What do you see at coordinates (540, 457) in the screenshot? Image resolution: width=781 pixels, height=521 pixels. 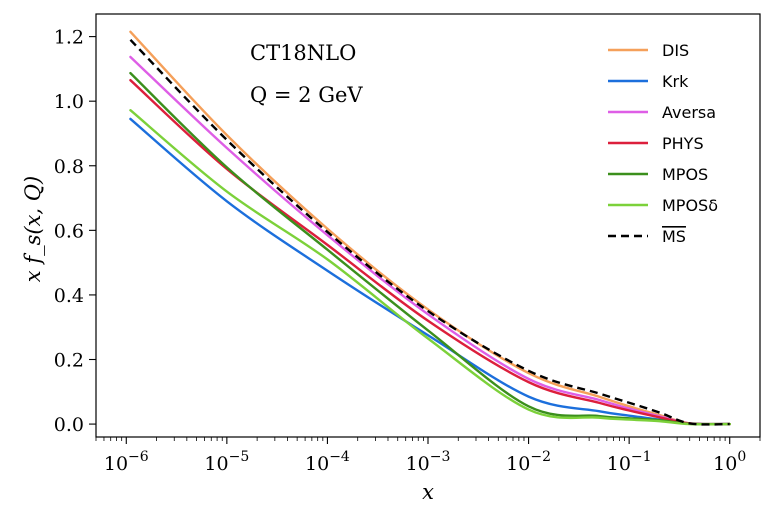 I see `x-tick-exponent: −2` at bounding box center [540, 457].